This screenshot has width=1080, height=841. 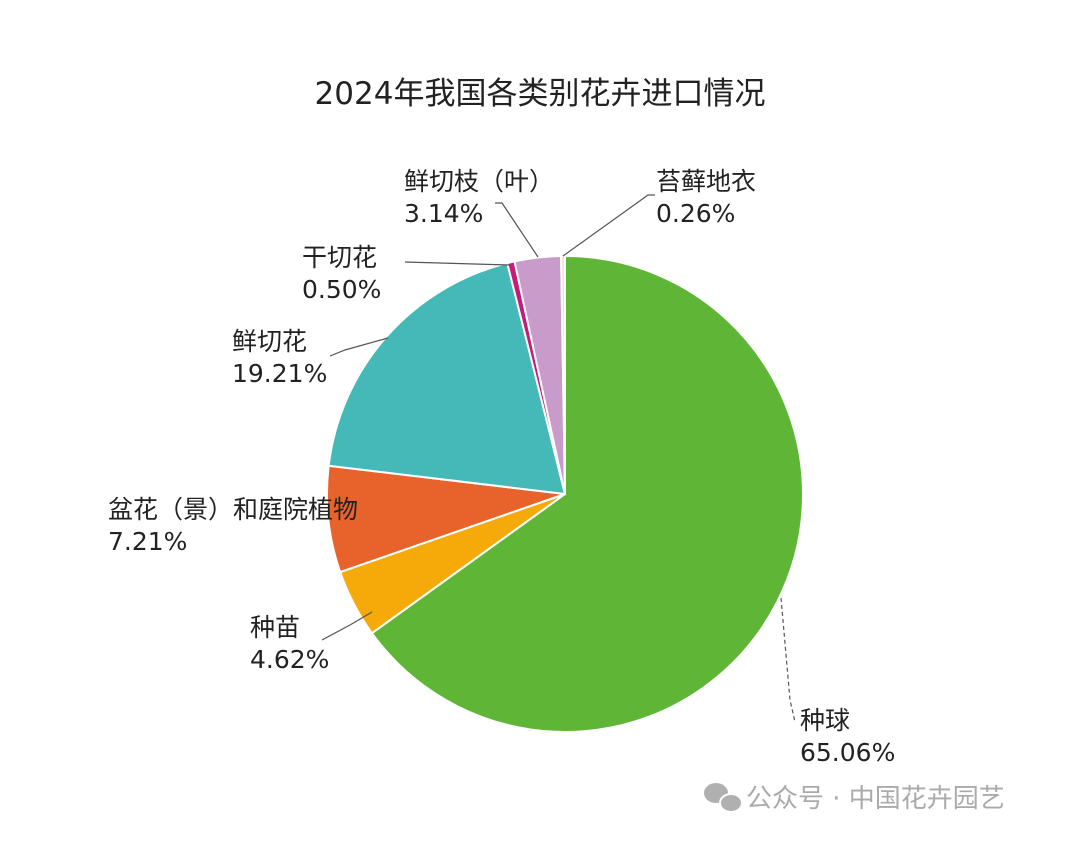 What do you see at coordinates (341, 289) in the screenshot?
I see `slice-value-label: 0.50%` at bounding box center [341, 289].